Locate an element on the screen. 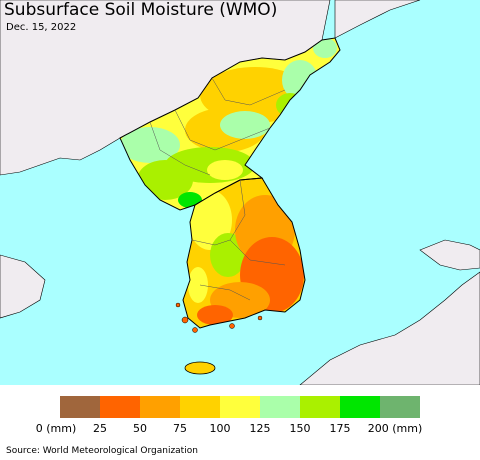  map-title: Subsurface Soil Moisture (WMO) is located at coordinates (141, 10).